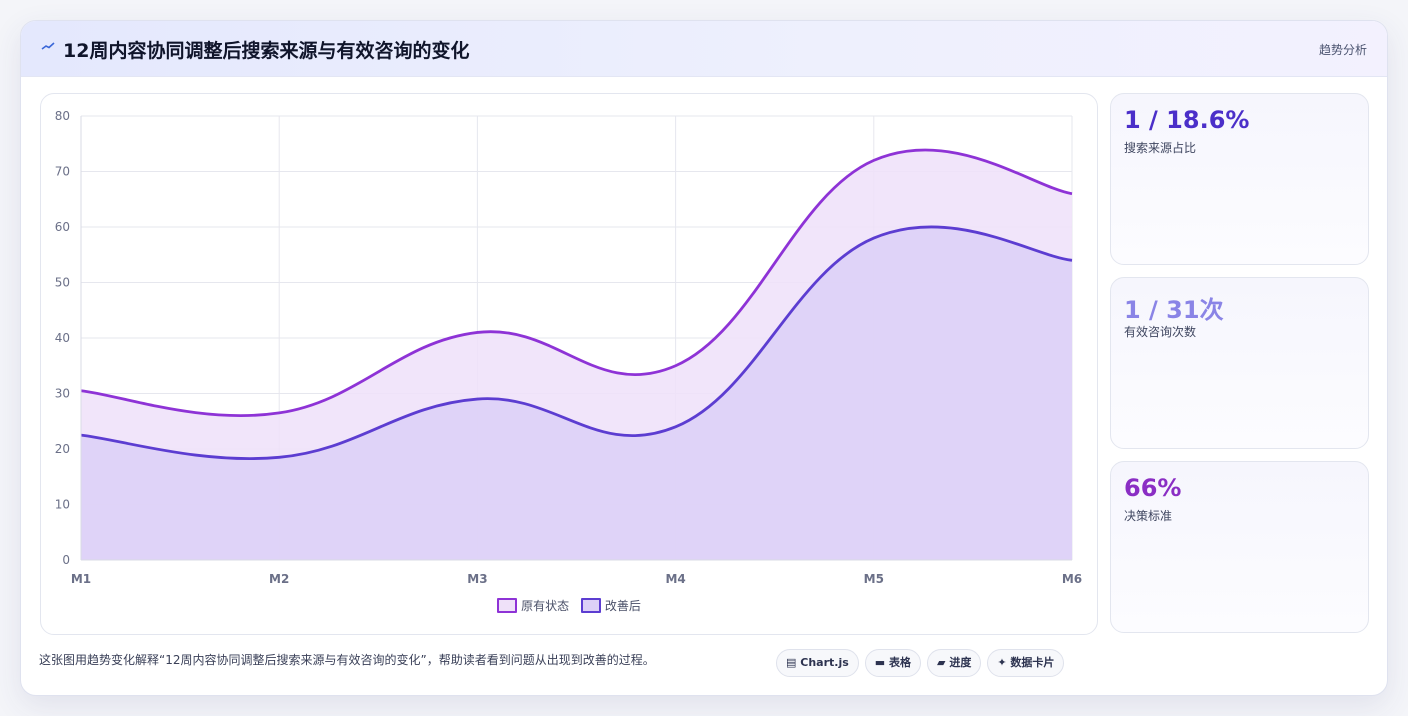  What do you see at coordinates (62, 338) in the screenshot?
I see `y-tick-label: 40` at bounding box center [62, 338].